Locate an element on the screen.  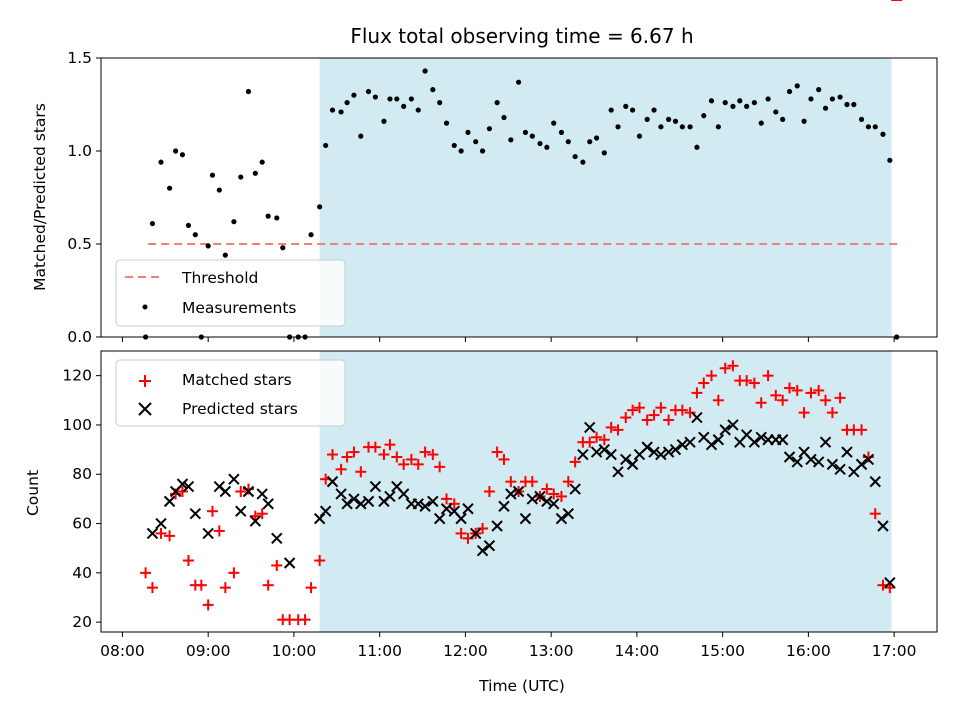
x-tick-label: 09:00 is located at coordinates (208, 651).